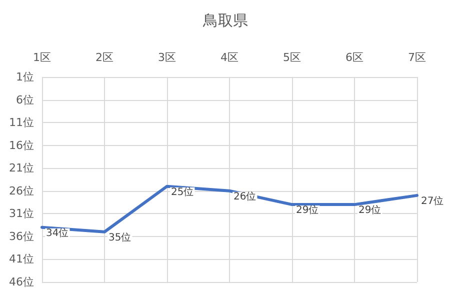 This screenshot has width=451, height=302. I want to click on y-tick-label: 6位, so click(25, 99).